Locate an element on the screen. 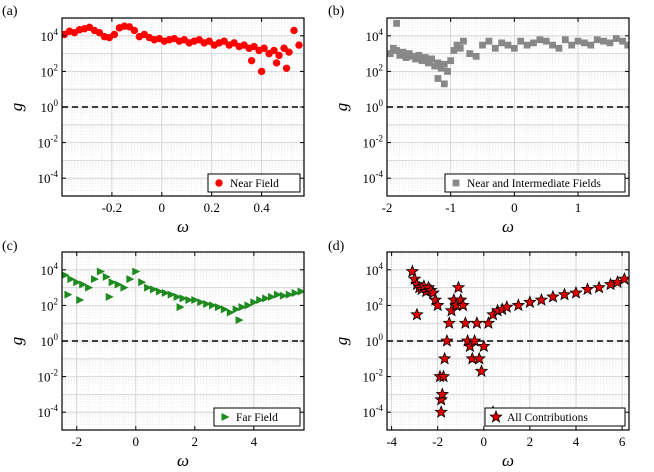 This screenshot has width=654, height=472. x-tick-label: 4 is located at coordinates (254, 441).